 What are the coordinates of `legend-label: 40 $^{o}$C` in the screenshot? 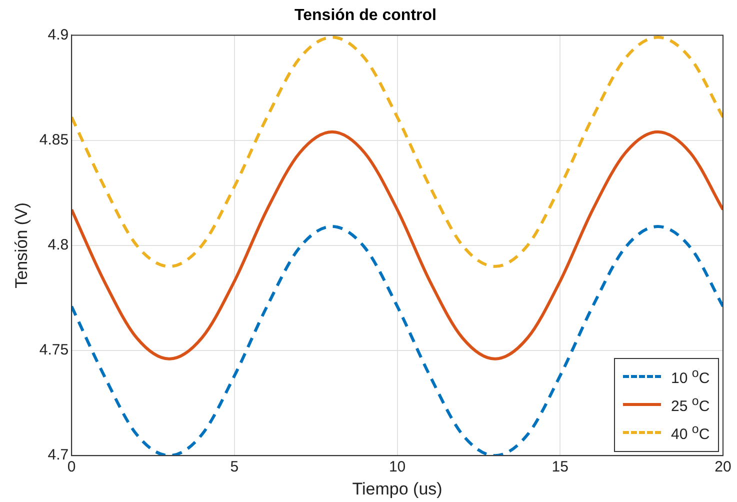 It's located at (690, 433).